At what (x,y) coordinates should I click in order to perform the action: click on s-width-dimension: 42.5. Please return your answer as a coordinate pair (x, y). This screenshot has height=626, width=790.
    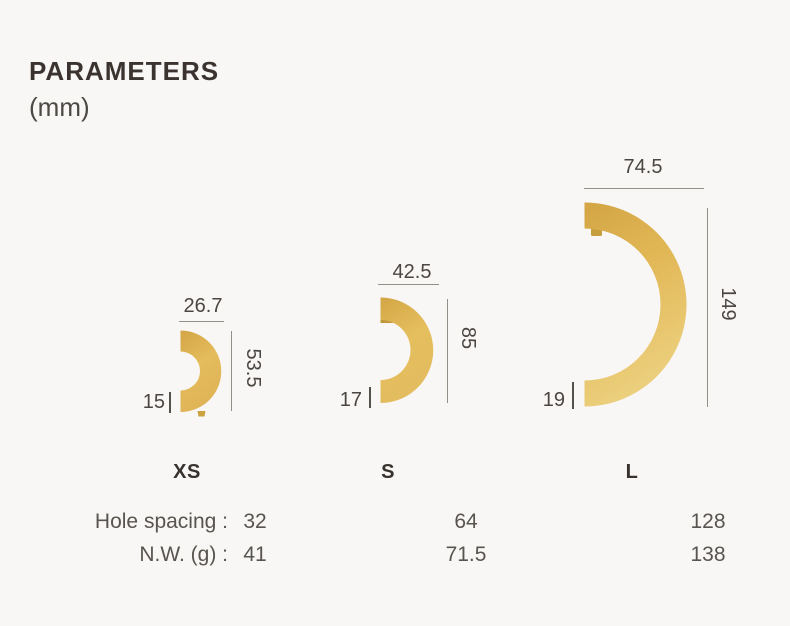
    Looking at the image, I should click on (412, 272).